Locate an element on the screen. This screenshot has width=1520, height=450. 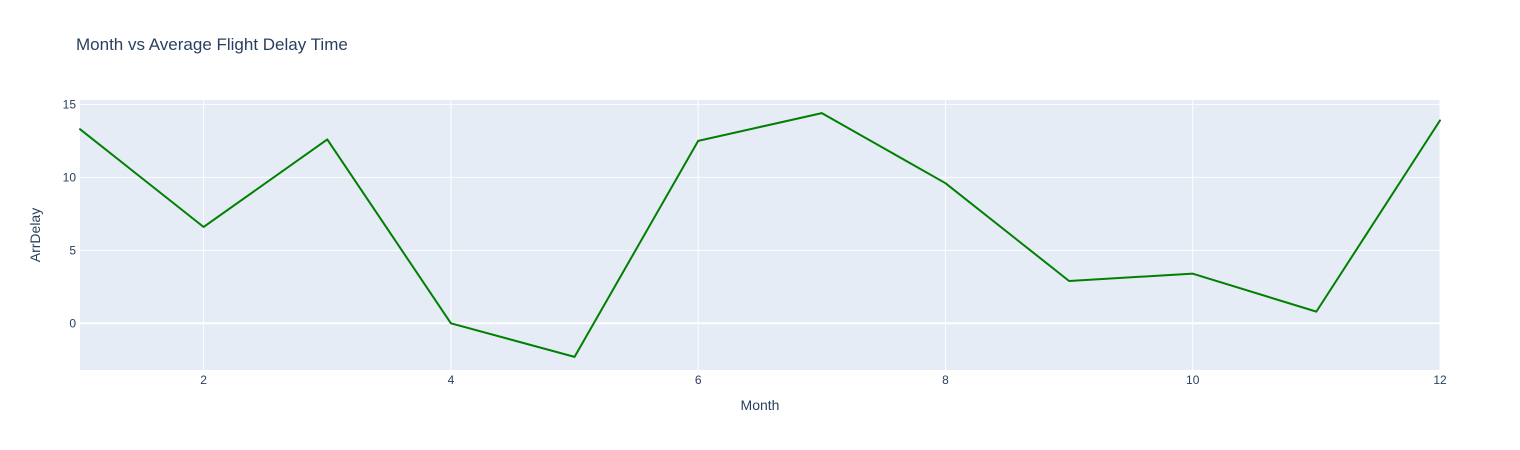
x-axis-title: Month is located at coordinates (760, 405).